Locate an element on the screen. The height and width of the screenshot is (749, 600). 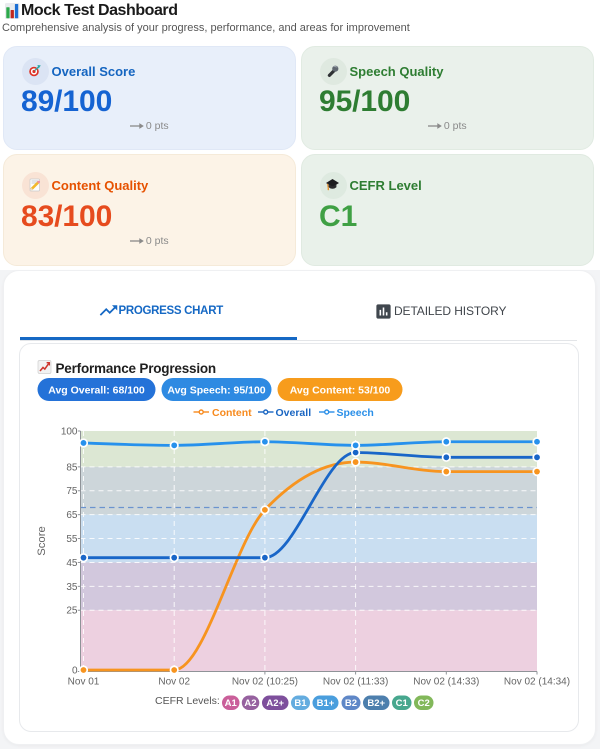
svg-text: 55 is located at coordinates (72, 539).